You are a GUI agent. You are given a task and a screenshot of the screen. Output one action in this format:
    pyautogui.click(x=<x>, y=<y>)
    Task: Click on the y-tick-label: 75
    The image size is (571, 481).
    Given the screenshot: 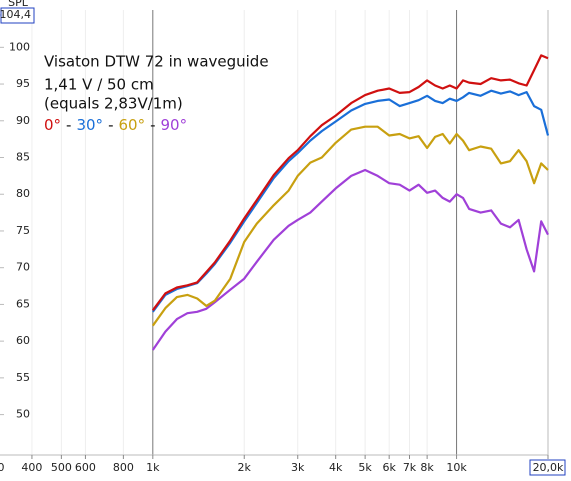 What is the action you would take?
    pyautogui.click(x=23, y=230)
    